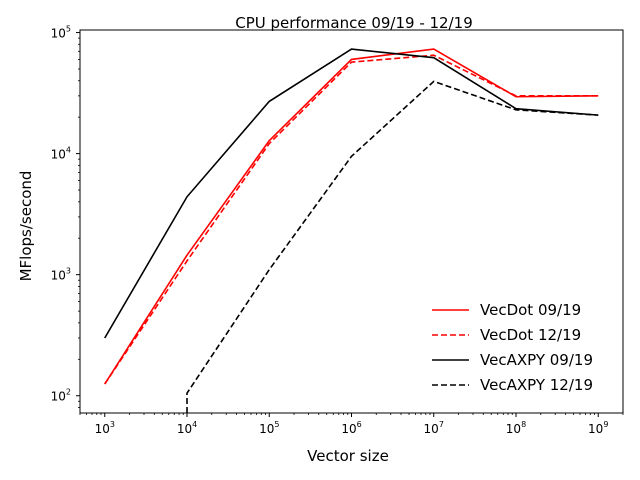 This screenshot has width=640, height=480. What do you see at coordinates (530, 335) in the screenshot?
I see `legend-label-1: VecDot 12/19` at bounding box center [530, 335].